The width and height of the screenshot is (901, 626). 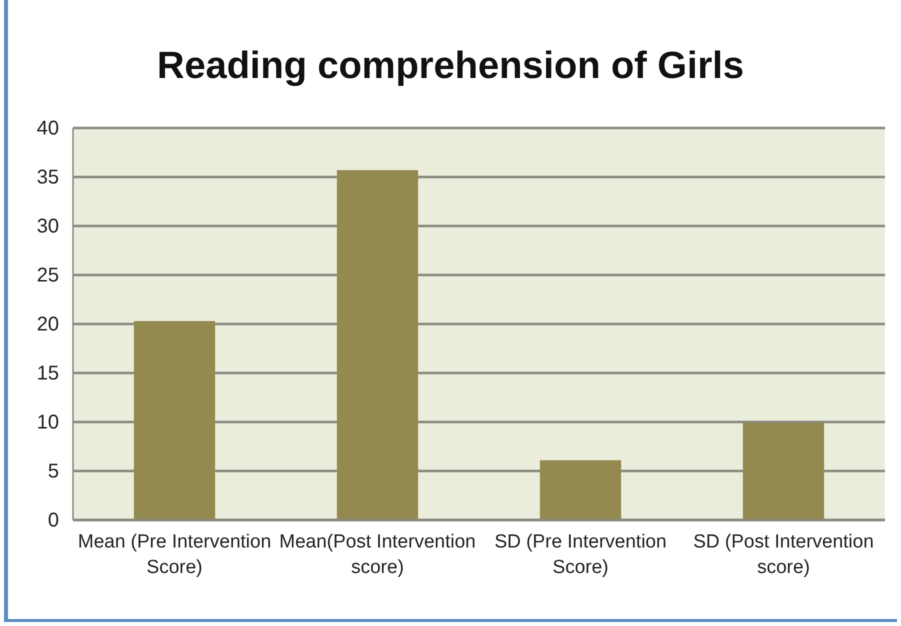 I want to click on x-tick-label: SD (Pre Intervention Score), so click(x=580, y=554).